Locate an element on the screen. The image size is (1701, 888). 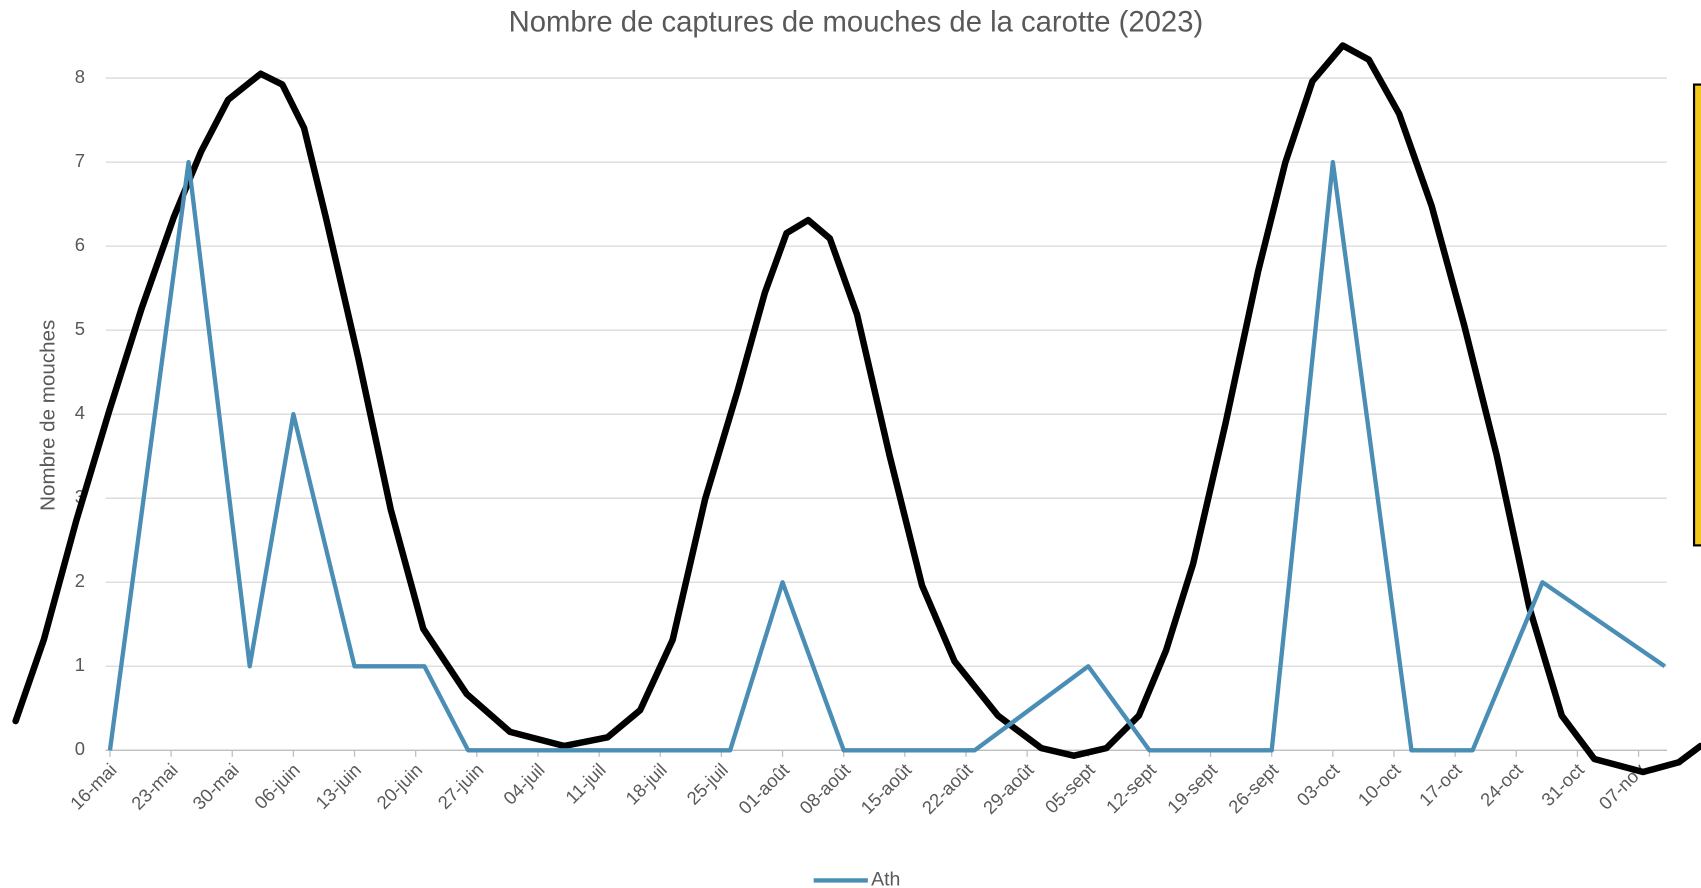
y-tick-label: 0 is located at coordinates (80, 748).